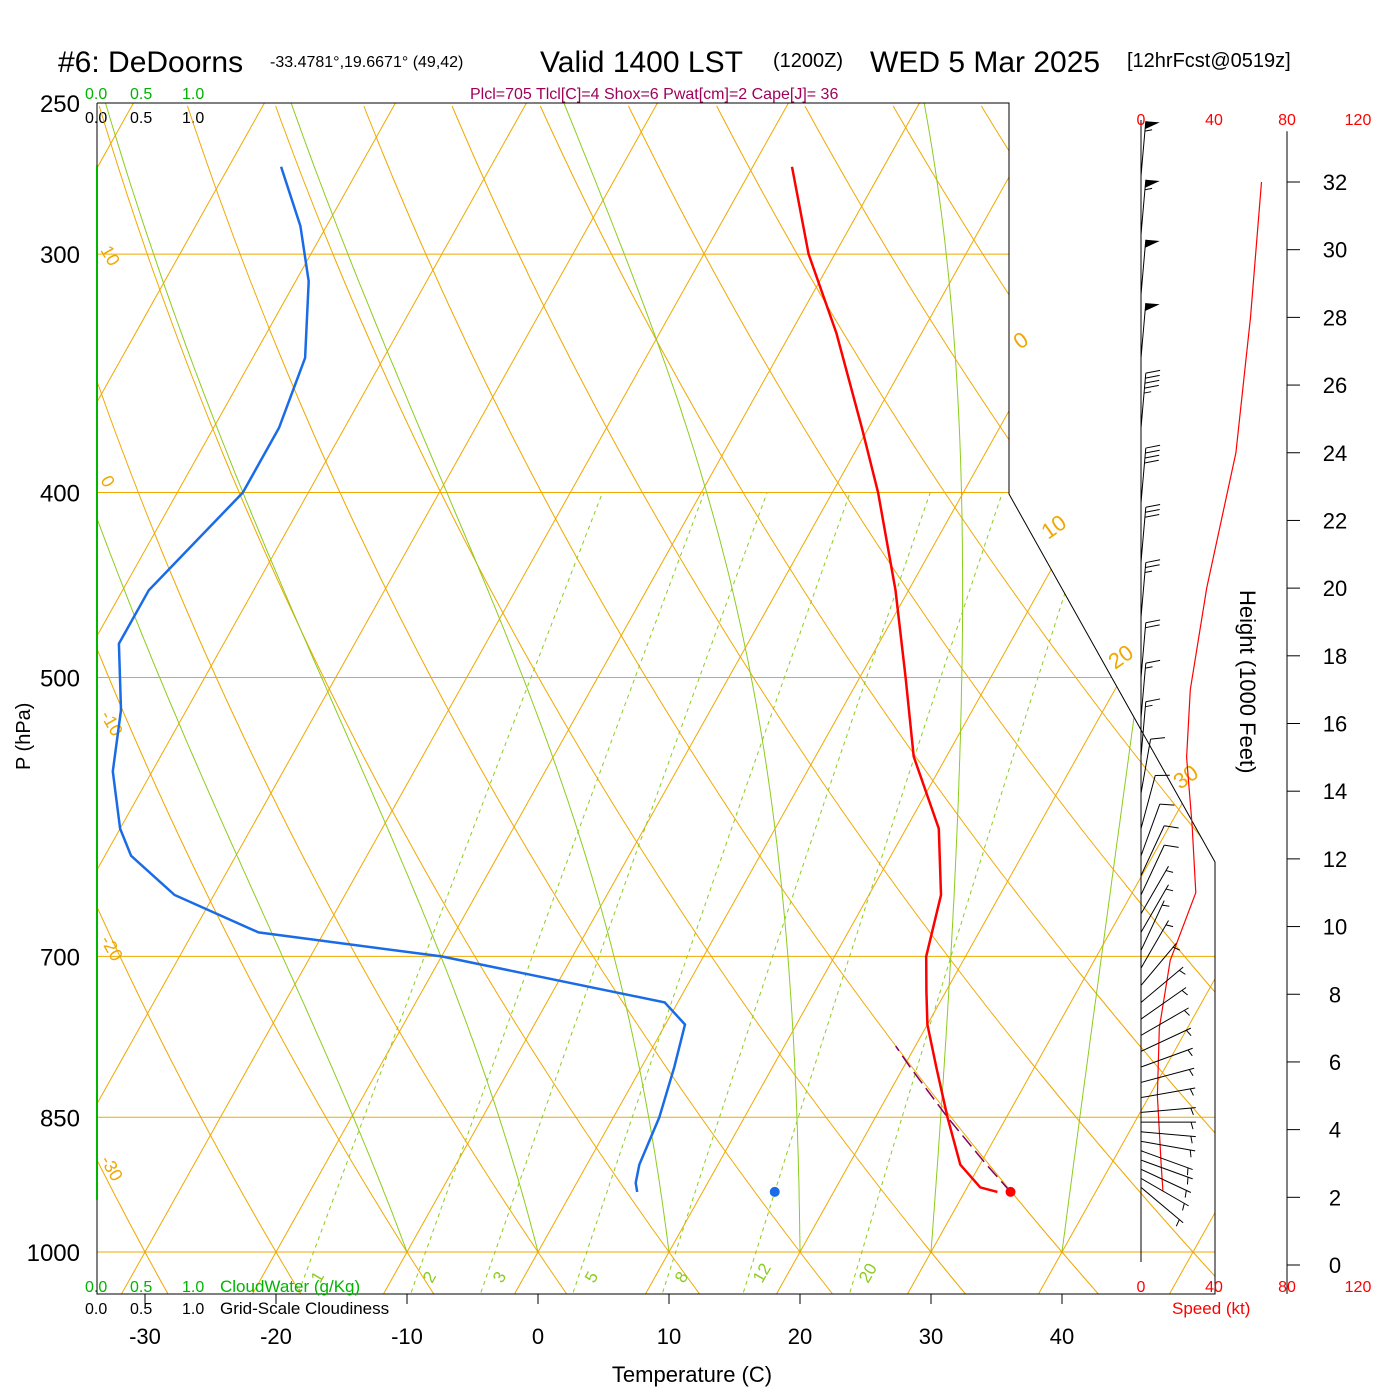 The width and height of the screenshot is (1400, 1400). I want to click on x-tick-label: 0, so click(538, 1336).